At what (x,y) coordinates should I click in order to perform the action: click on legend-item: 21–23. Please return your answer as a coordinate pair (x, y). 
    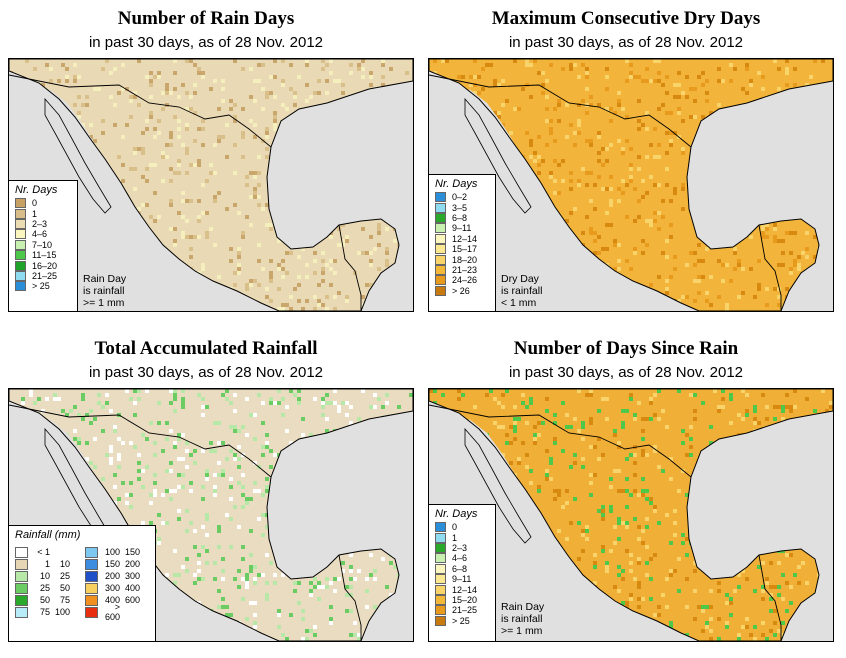
    Looking at the image, I should click on (462, 269).